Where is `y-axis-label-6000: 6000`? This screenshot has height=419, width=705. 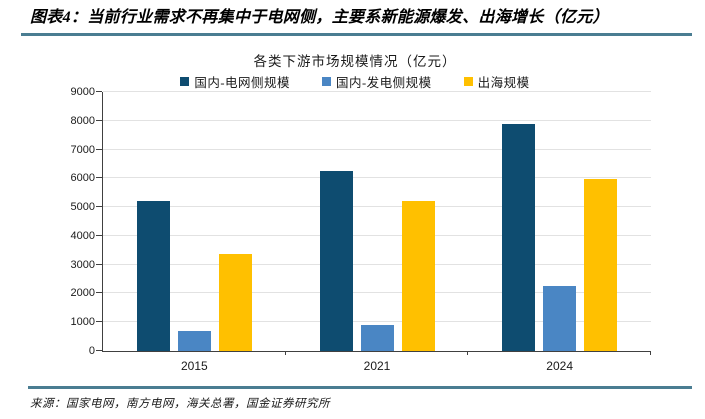 y-axis-label-6000: 6000 is located at coordinates (82, 178).